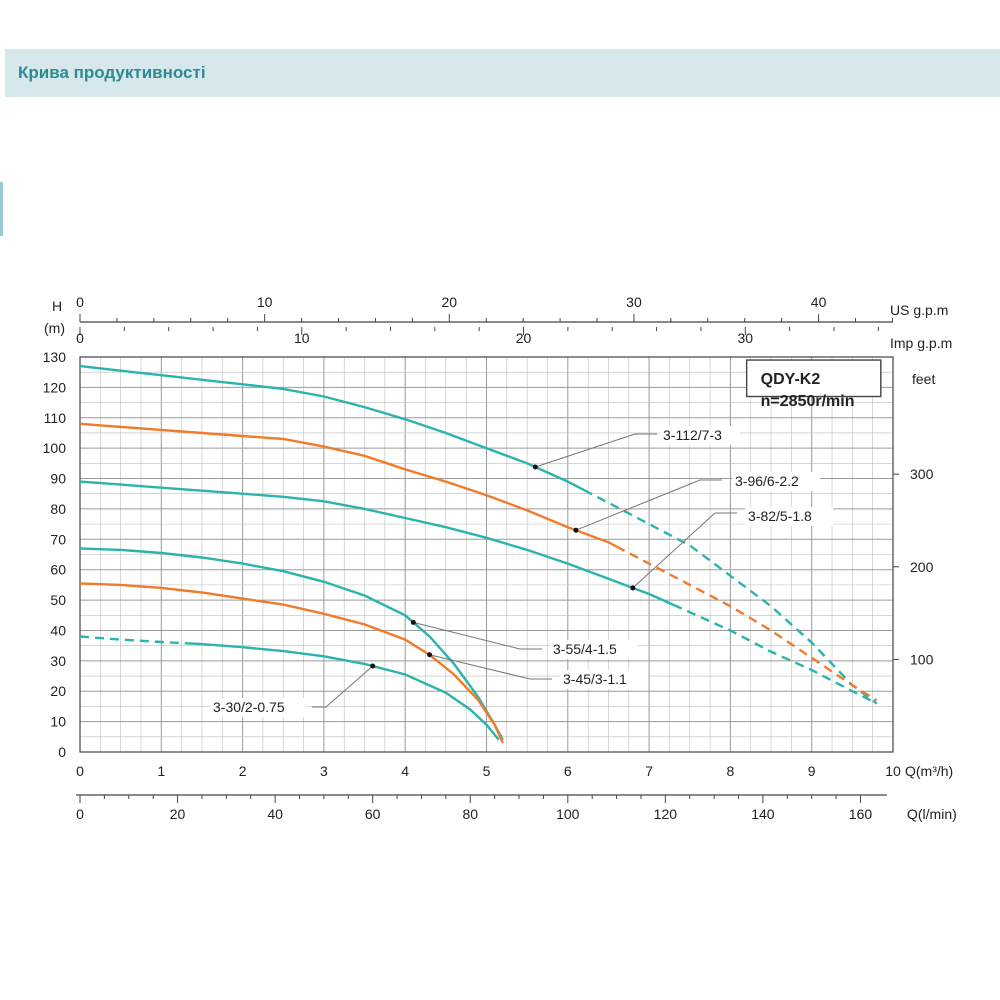 This screenshot has width=1000, height=1000. I want to click on y-tick-label: 110, so click(55, 418).